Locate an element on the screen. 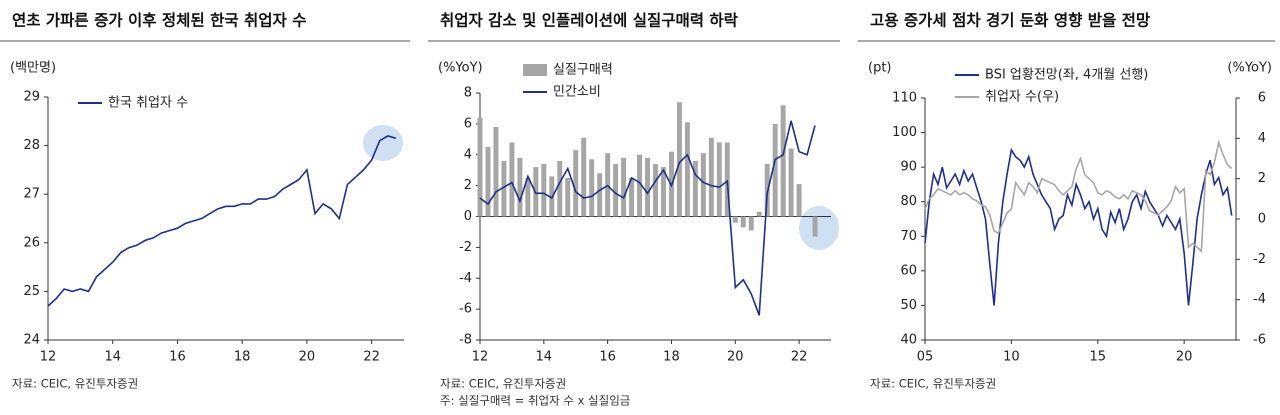 Image resolution: width=1280 pixels, height=415 pixels. chart-title: 연초 가파른 증가 이후 정체된 한국 취업자 수 is located at coordinates (159, 20).